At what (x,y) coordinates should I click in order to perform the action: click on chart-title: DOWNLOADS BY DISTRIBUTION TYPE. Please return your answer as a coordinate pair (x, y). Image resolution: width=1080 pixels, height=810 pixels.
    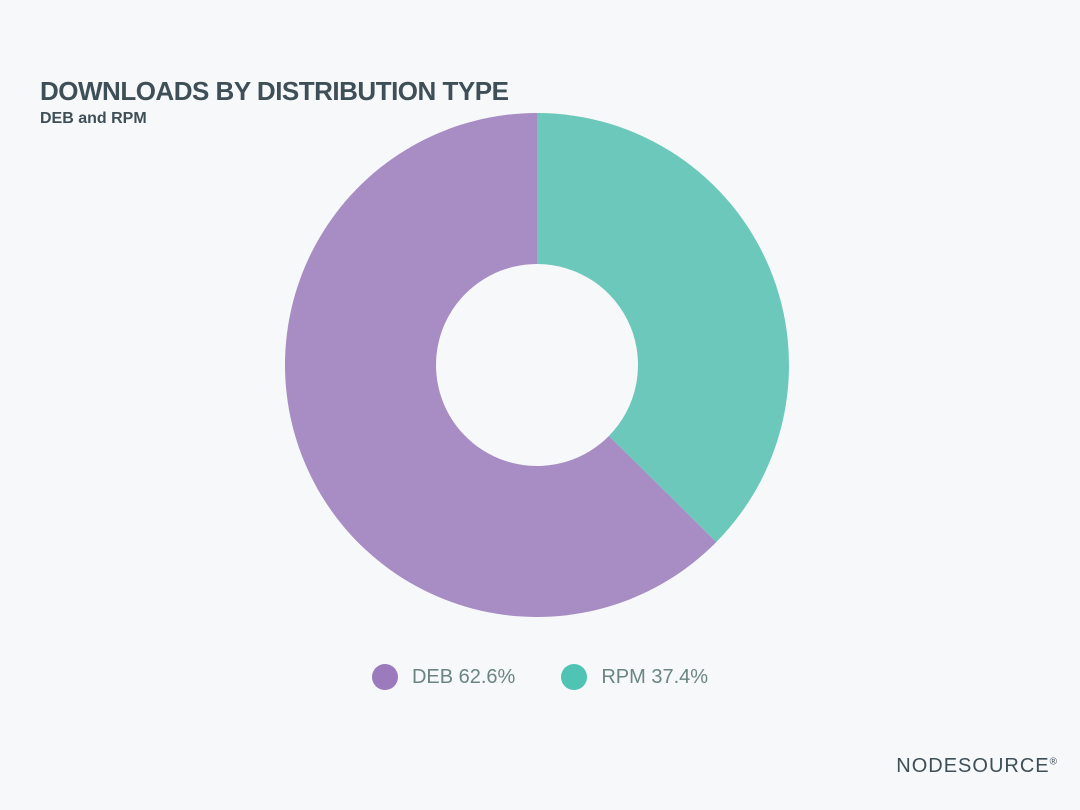
    Looking at the image, I should click on (274, 91).